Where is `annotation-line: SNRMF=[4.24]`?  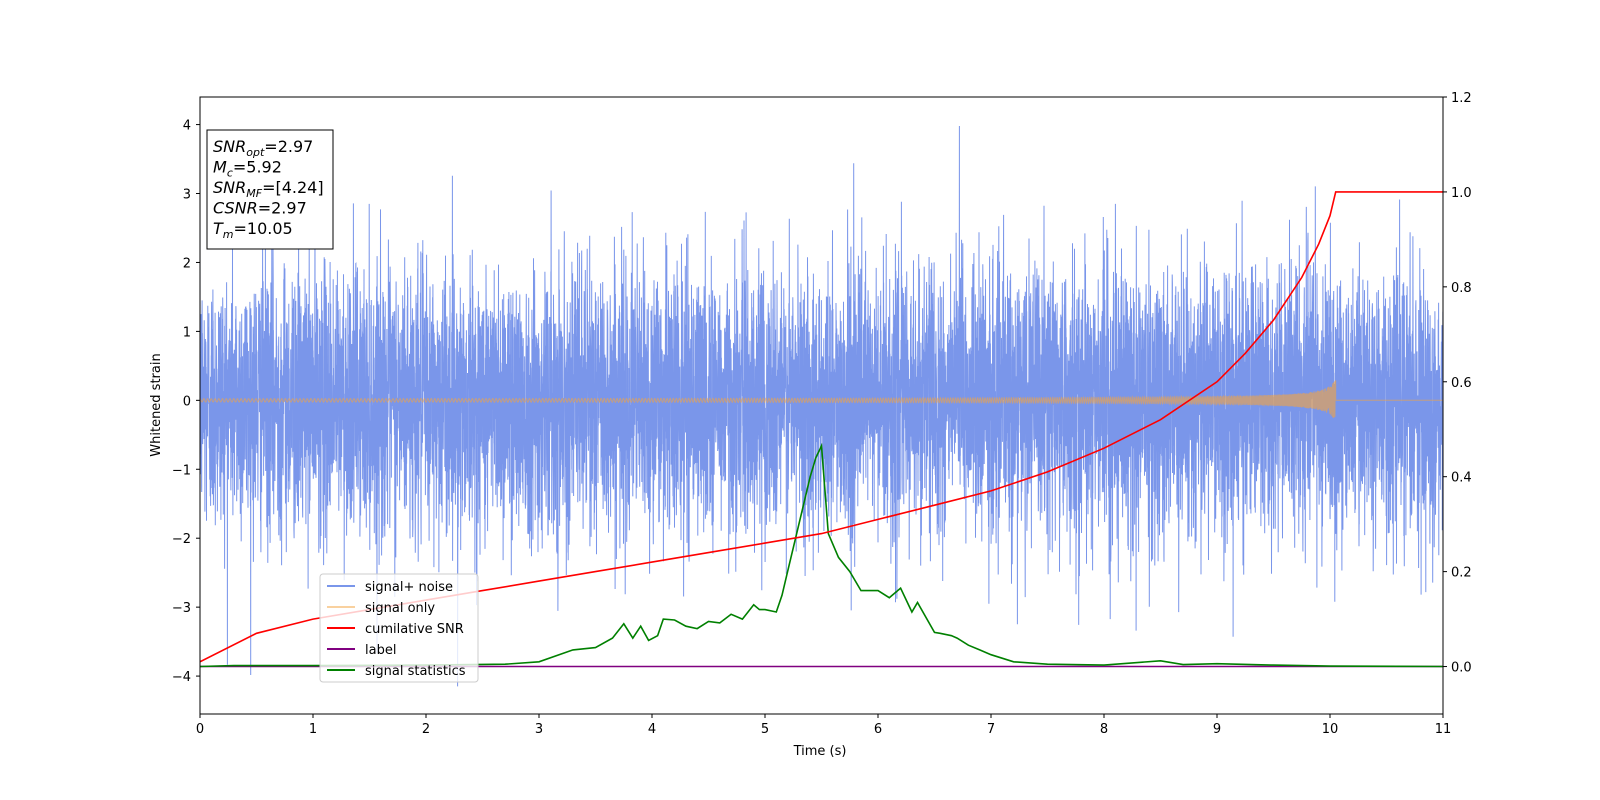
annotation-line: SNRMF=[4.24] is located at coordinates (268, 189).